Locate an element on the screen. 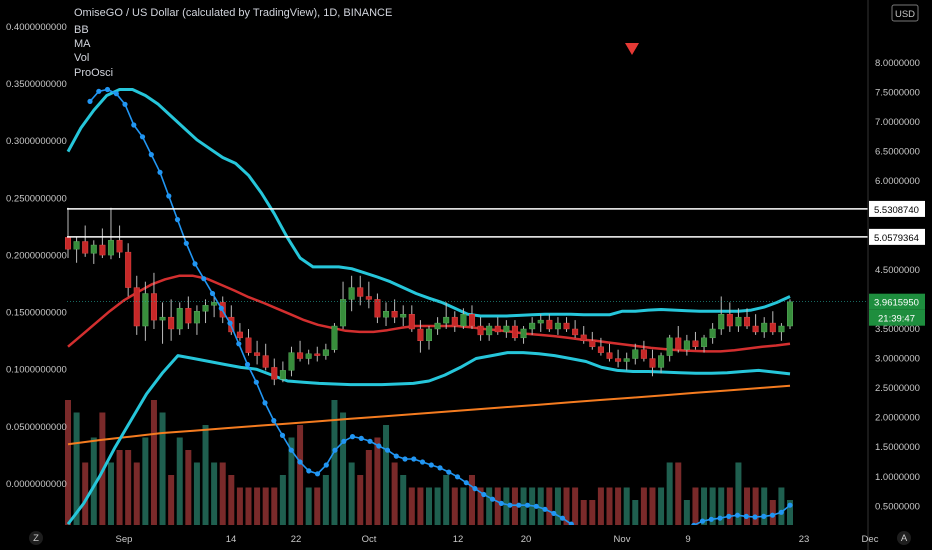 The image size is (932, 550). corner-left-label: Z is located at coordinates (36, 538).